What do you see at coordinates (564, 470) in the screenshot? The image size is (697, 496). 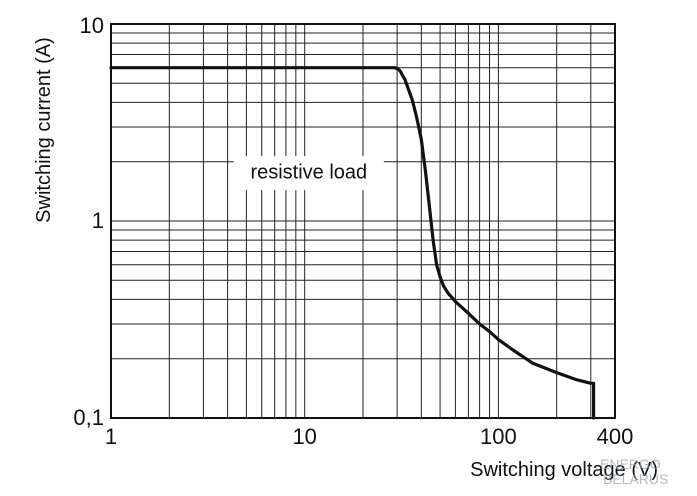 I see `x-axis-label: Switching voltage (V)` at bounding box center [564, 470].